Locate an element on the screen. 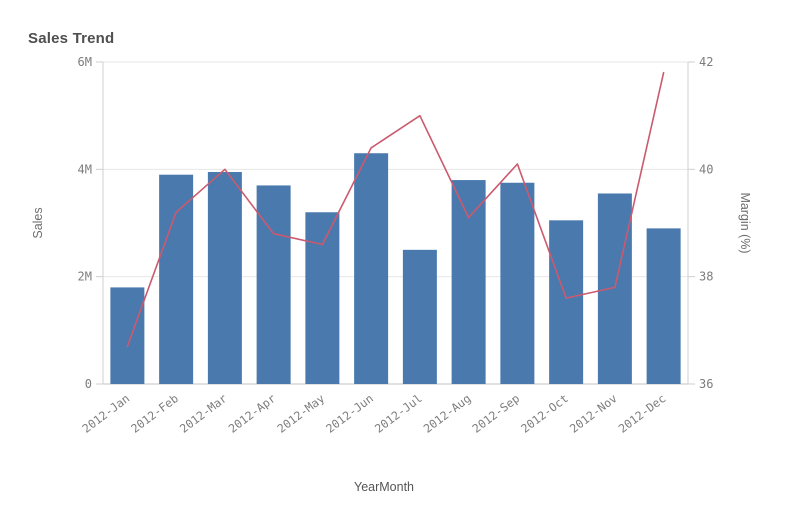 The height and width of the screenshot is (510, 800). category-label-2012-Nov: 2012-Nov is located at coordinates (593, 413).